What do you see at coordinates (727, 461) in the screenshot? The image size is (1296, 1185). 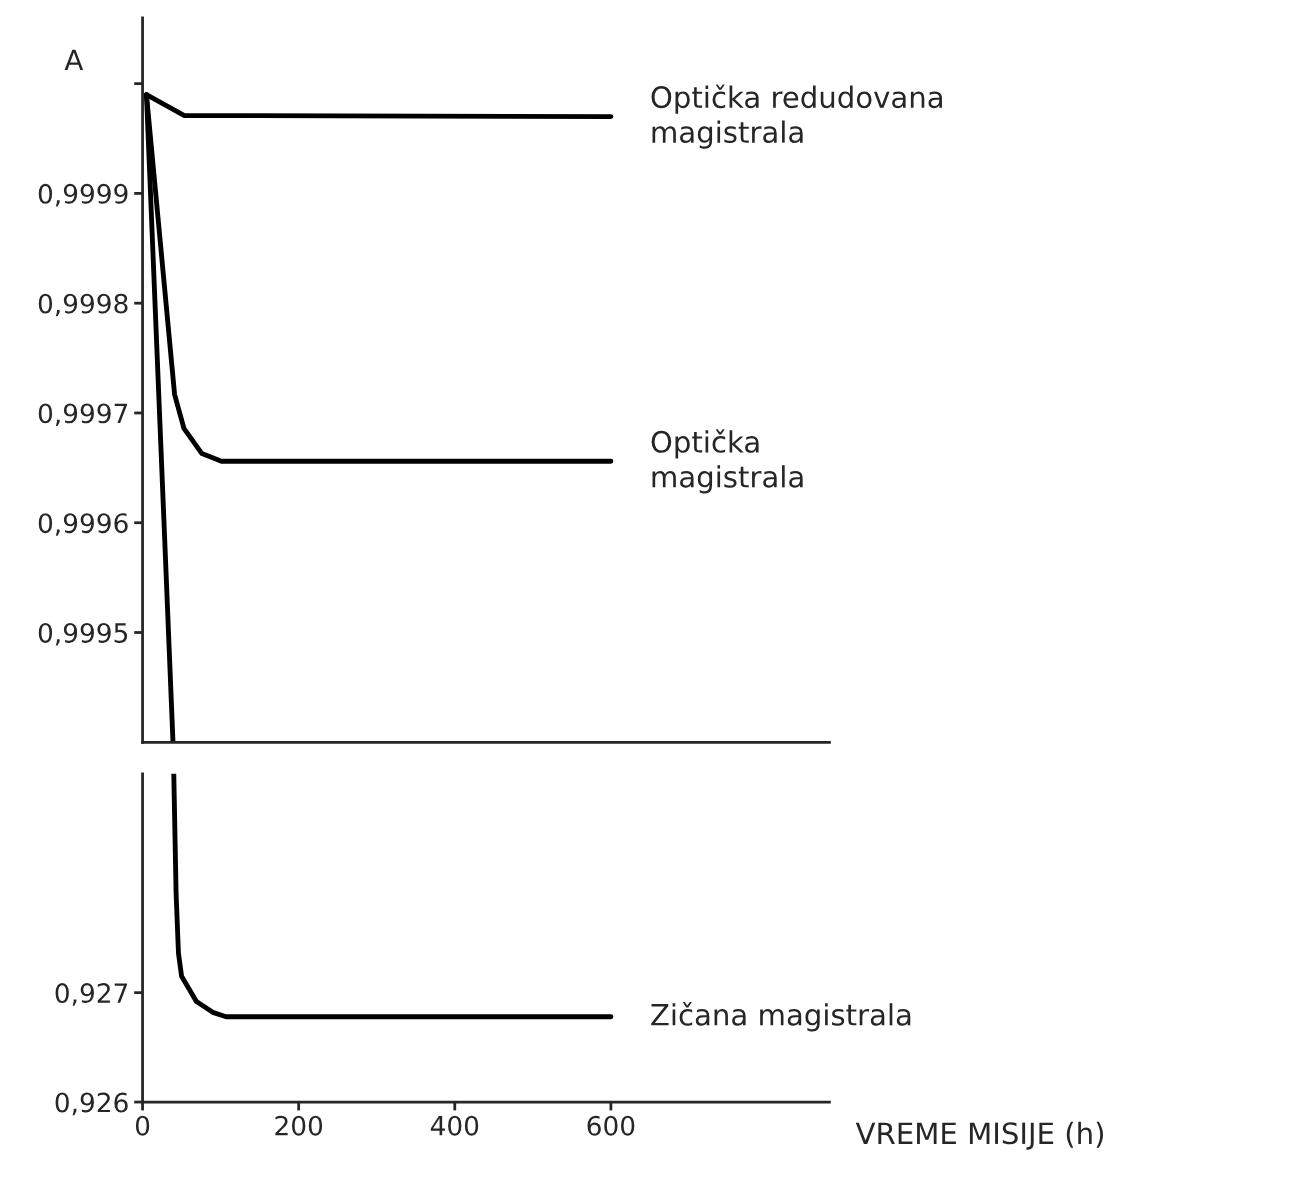 I see `series-label: Optička magistrala` at bounding box center [727, 461].